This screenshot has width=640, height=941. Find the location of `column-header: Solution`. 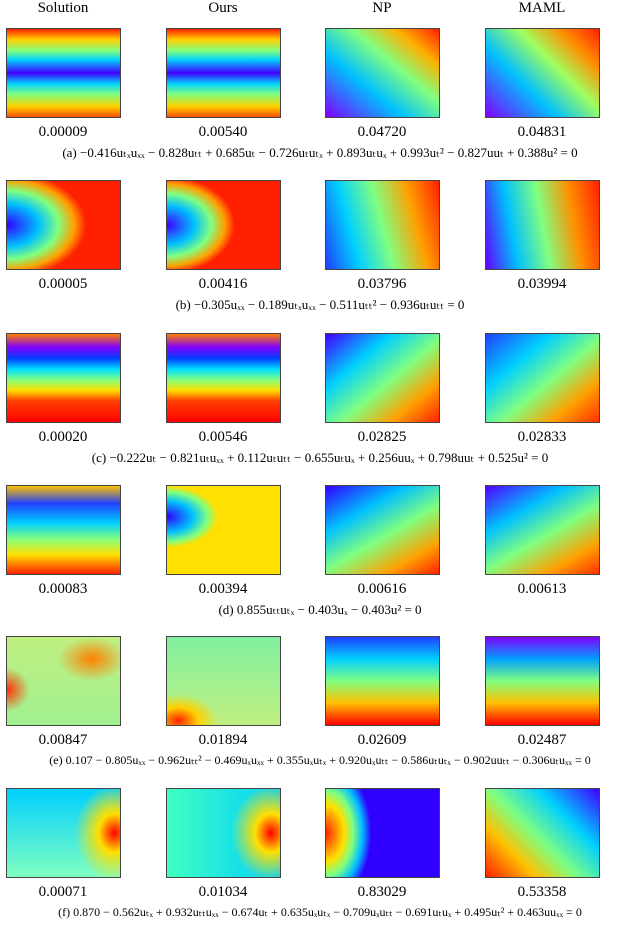

column-header: Solution is located at coordinates (63, 8).